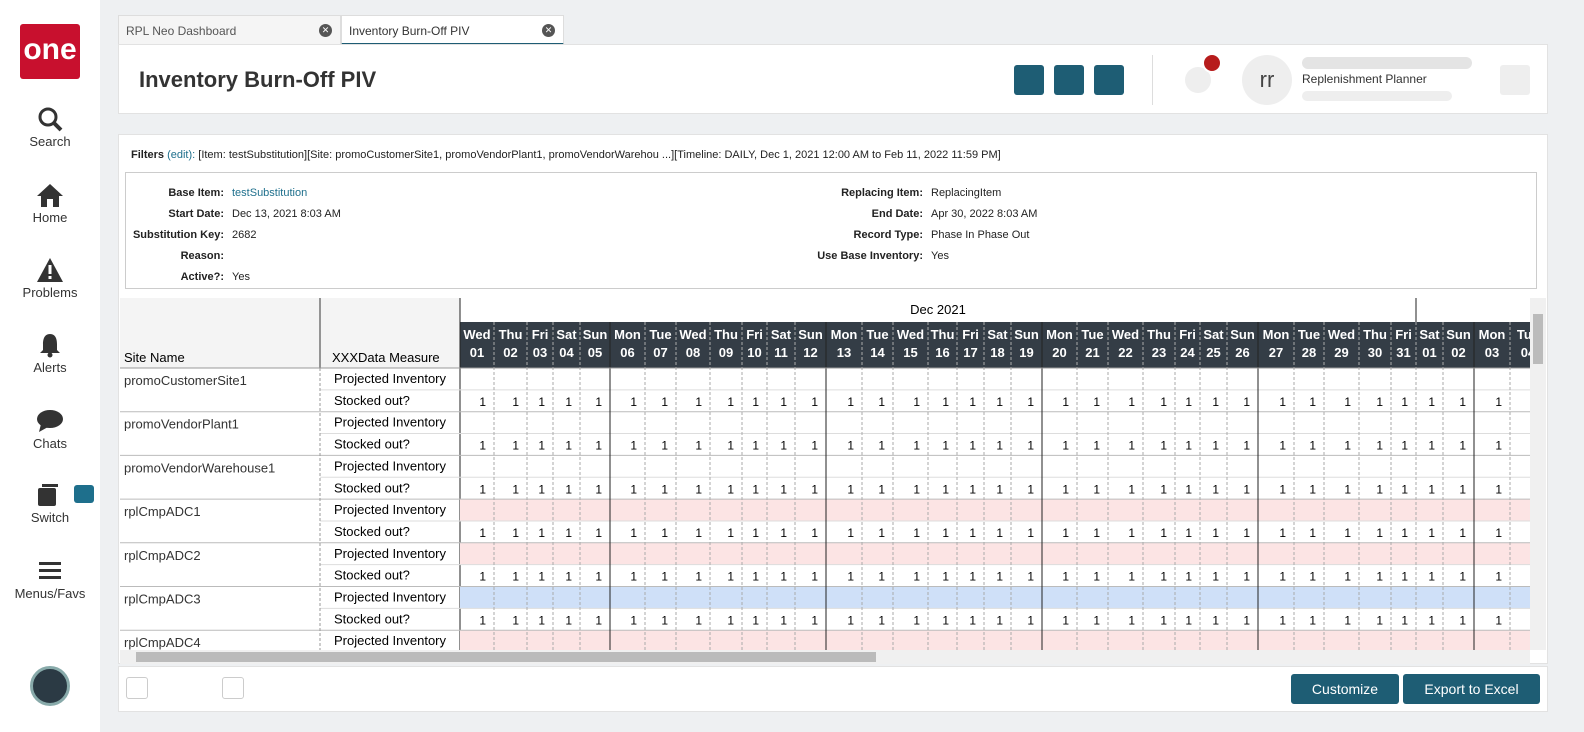 The image size is (1584, 732). What do you see at coordinates (452, 30) in the screenshot?
I see `tab-active: Inventory Burn-Off PIV✕` at bounding box center [452, 30].